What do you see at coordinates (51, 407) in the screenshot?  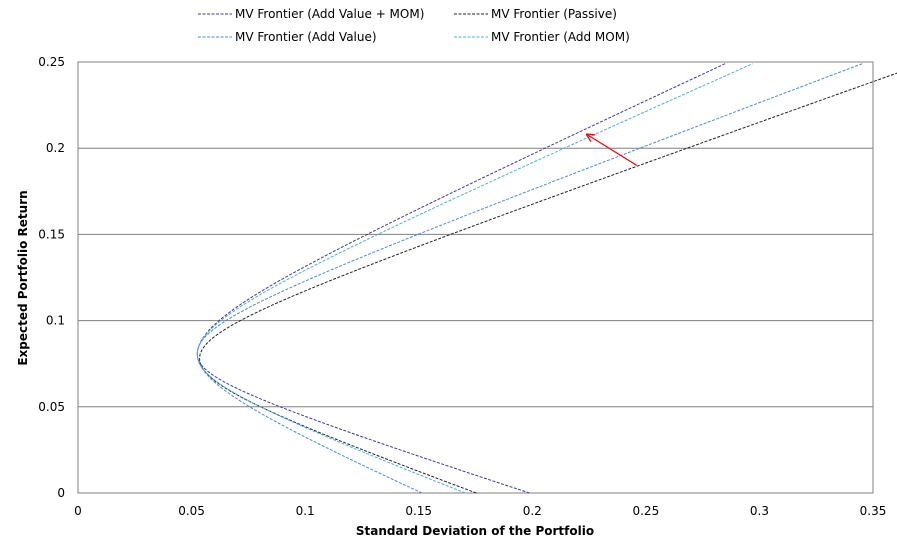 I see `y-tick-label: 0.05` at bounding box center [51, 407].